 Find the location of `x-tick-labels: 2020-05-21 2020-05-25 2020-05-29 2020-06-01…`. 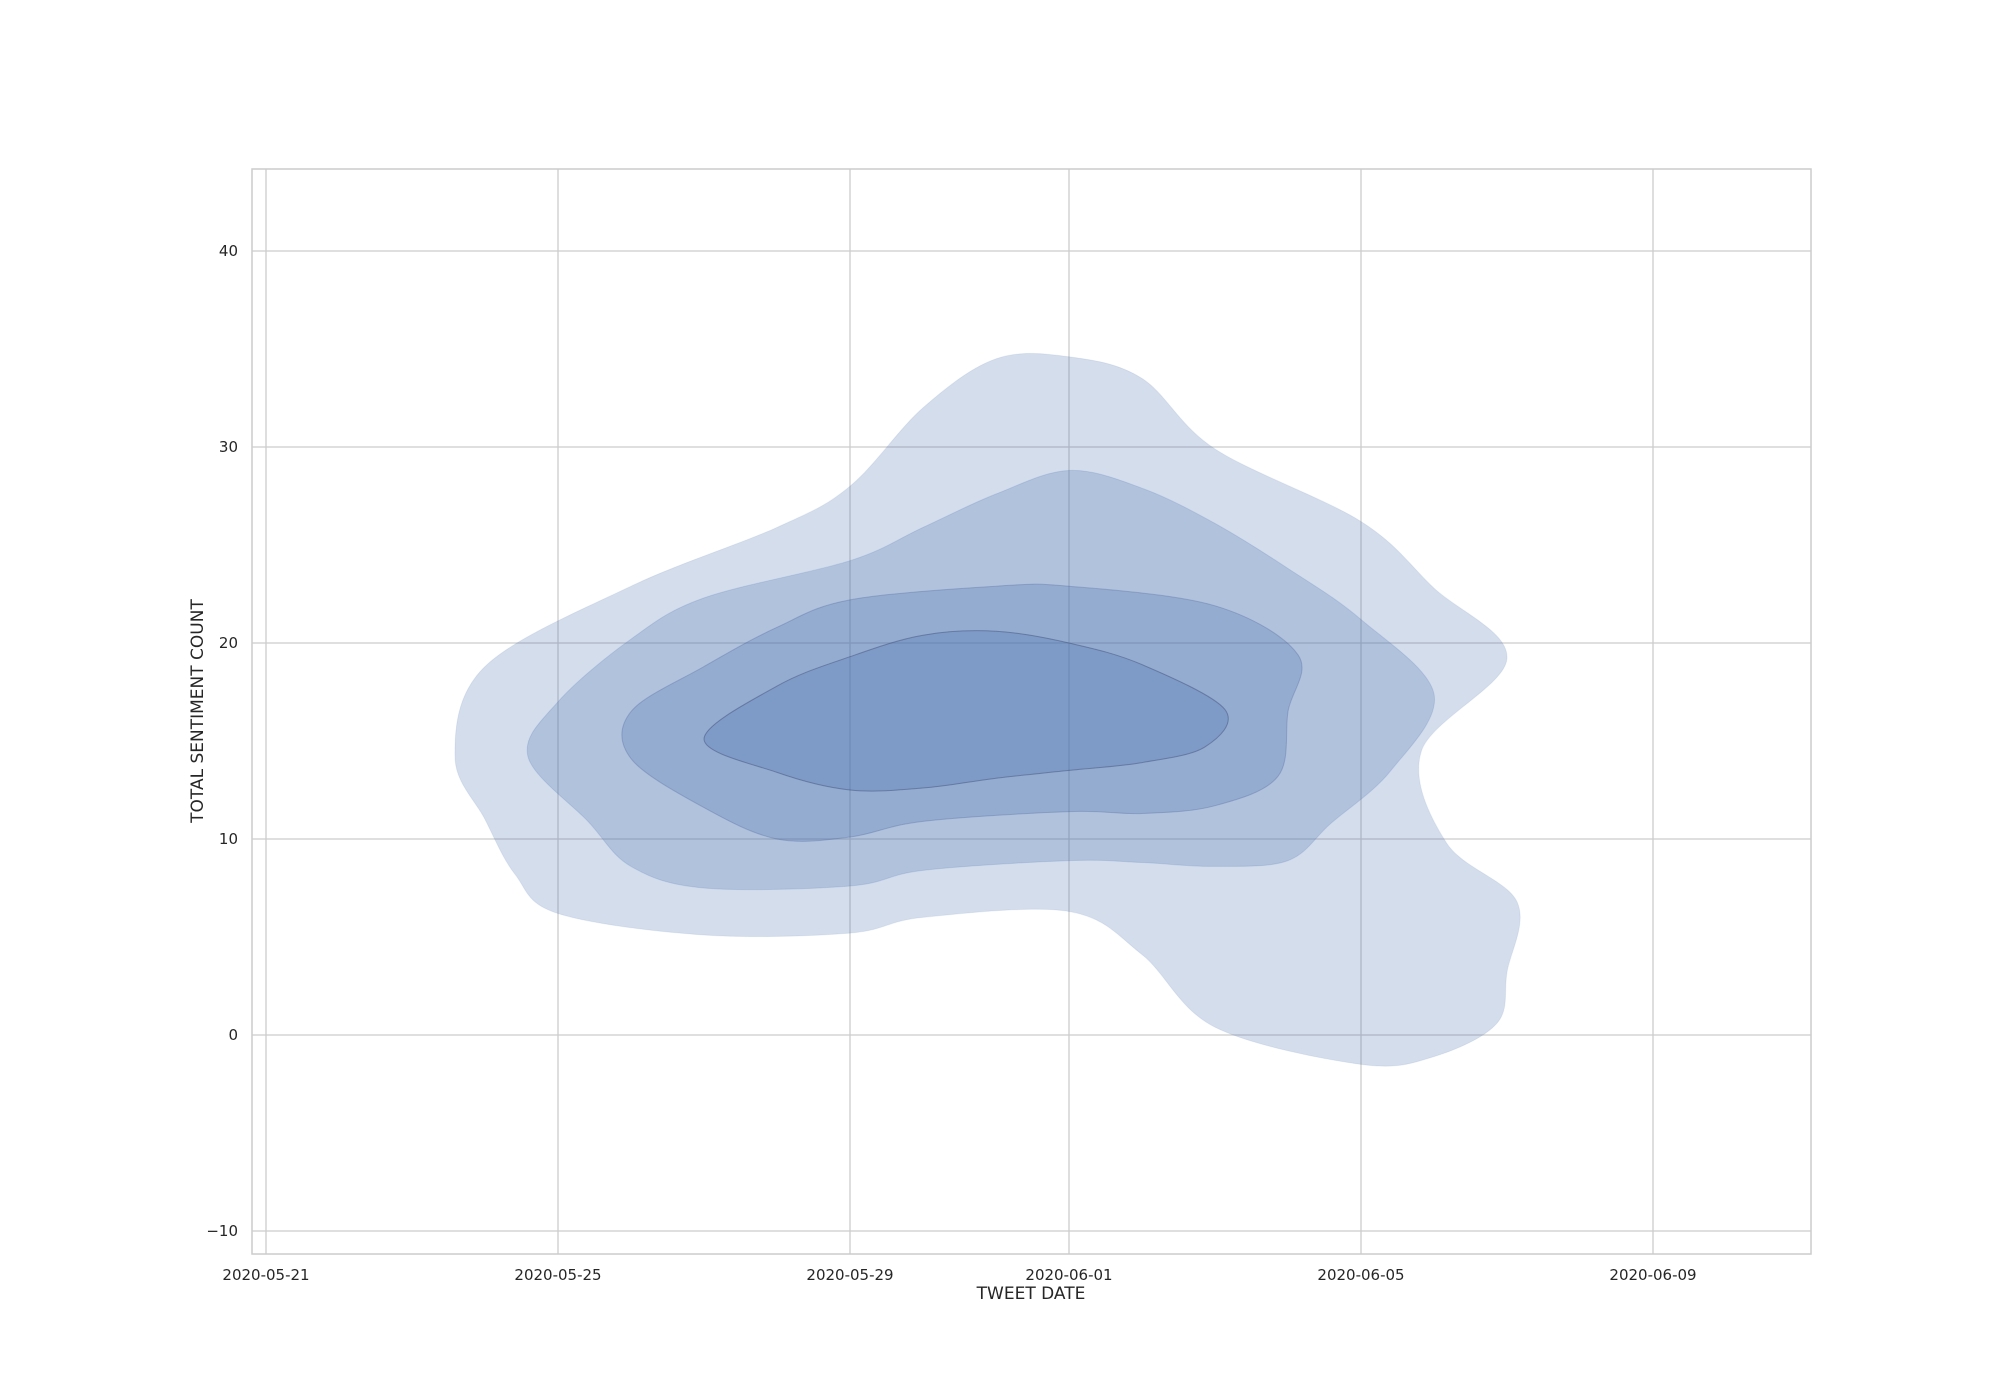

x-tick-labels: 2020-05-21 2020-05-25 2020-05-29 2020-06-01… is located at coordinates (959, 1275).